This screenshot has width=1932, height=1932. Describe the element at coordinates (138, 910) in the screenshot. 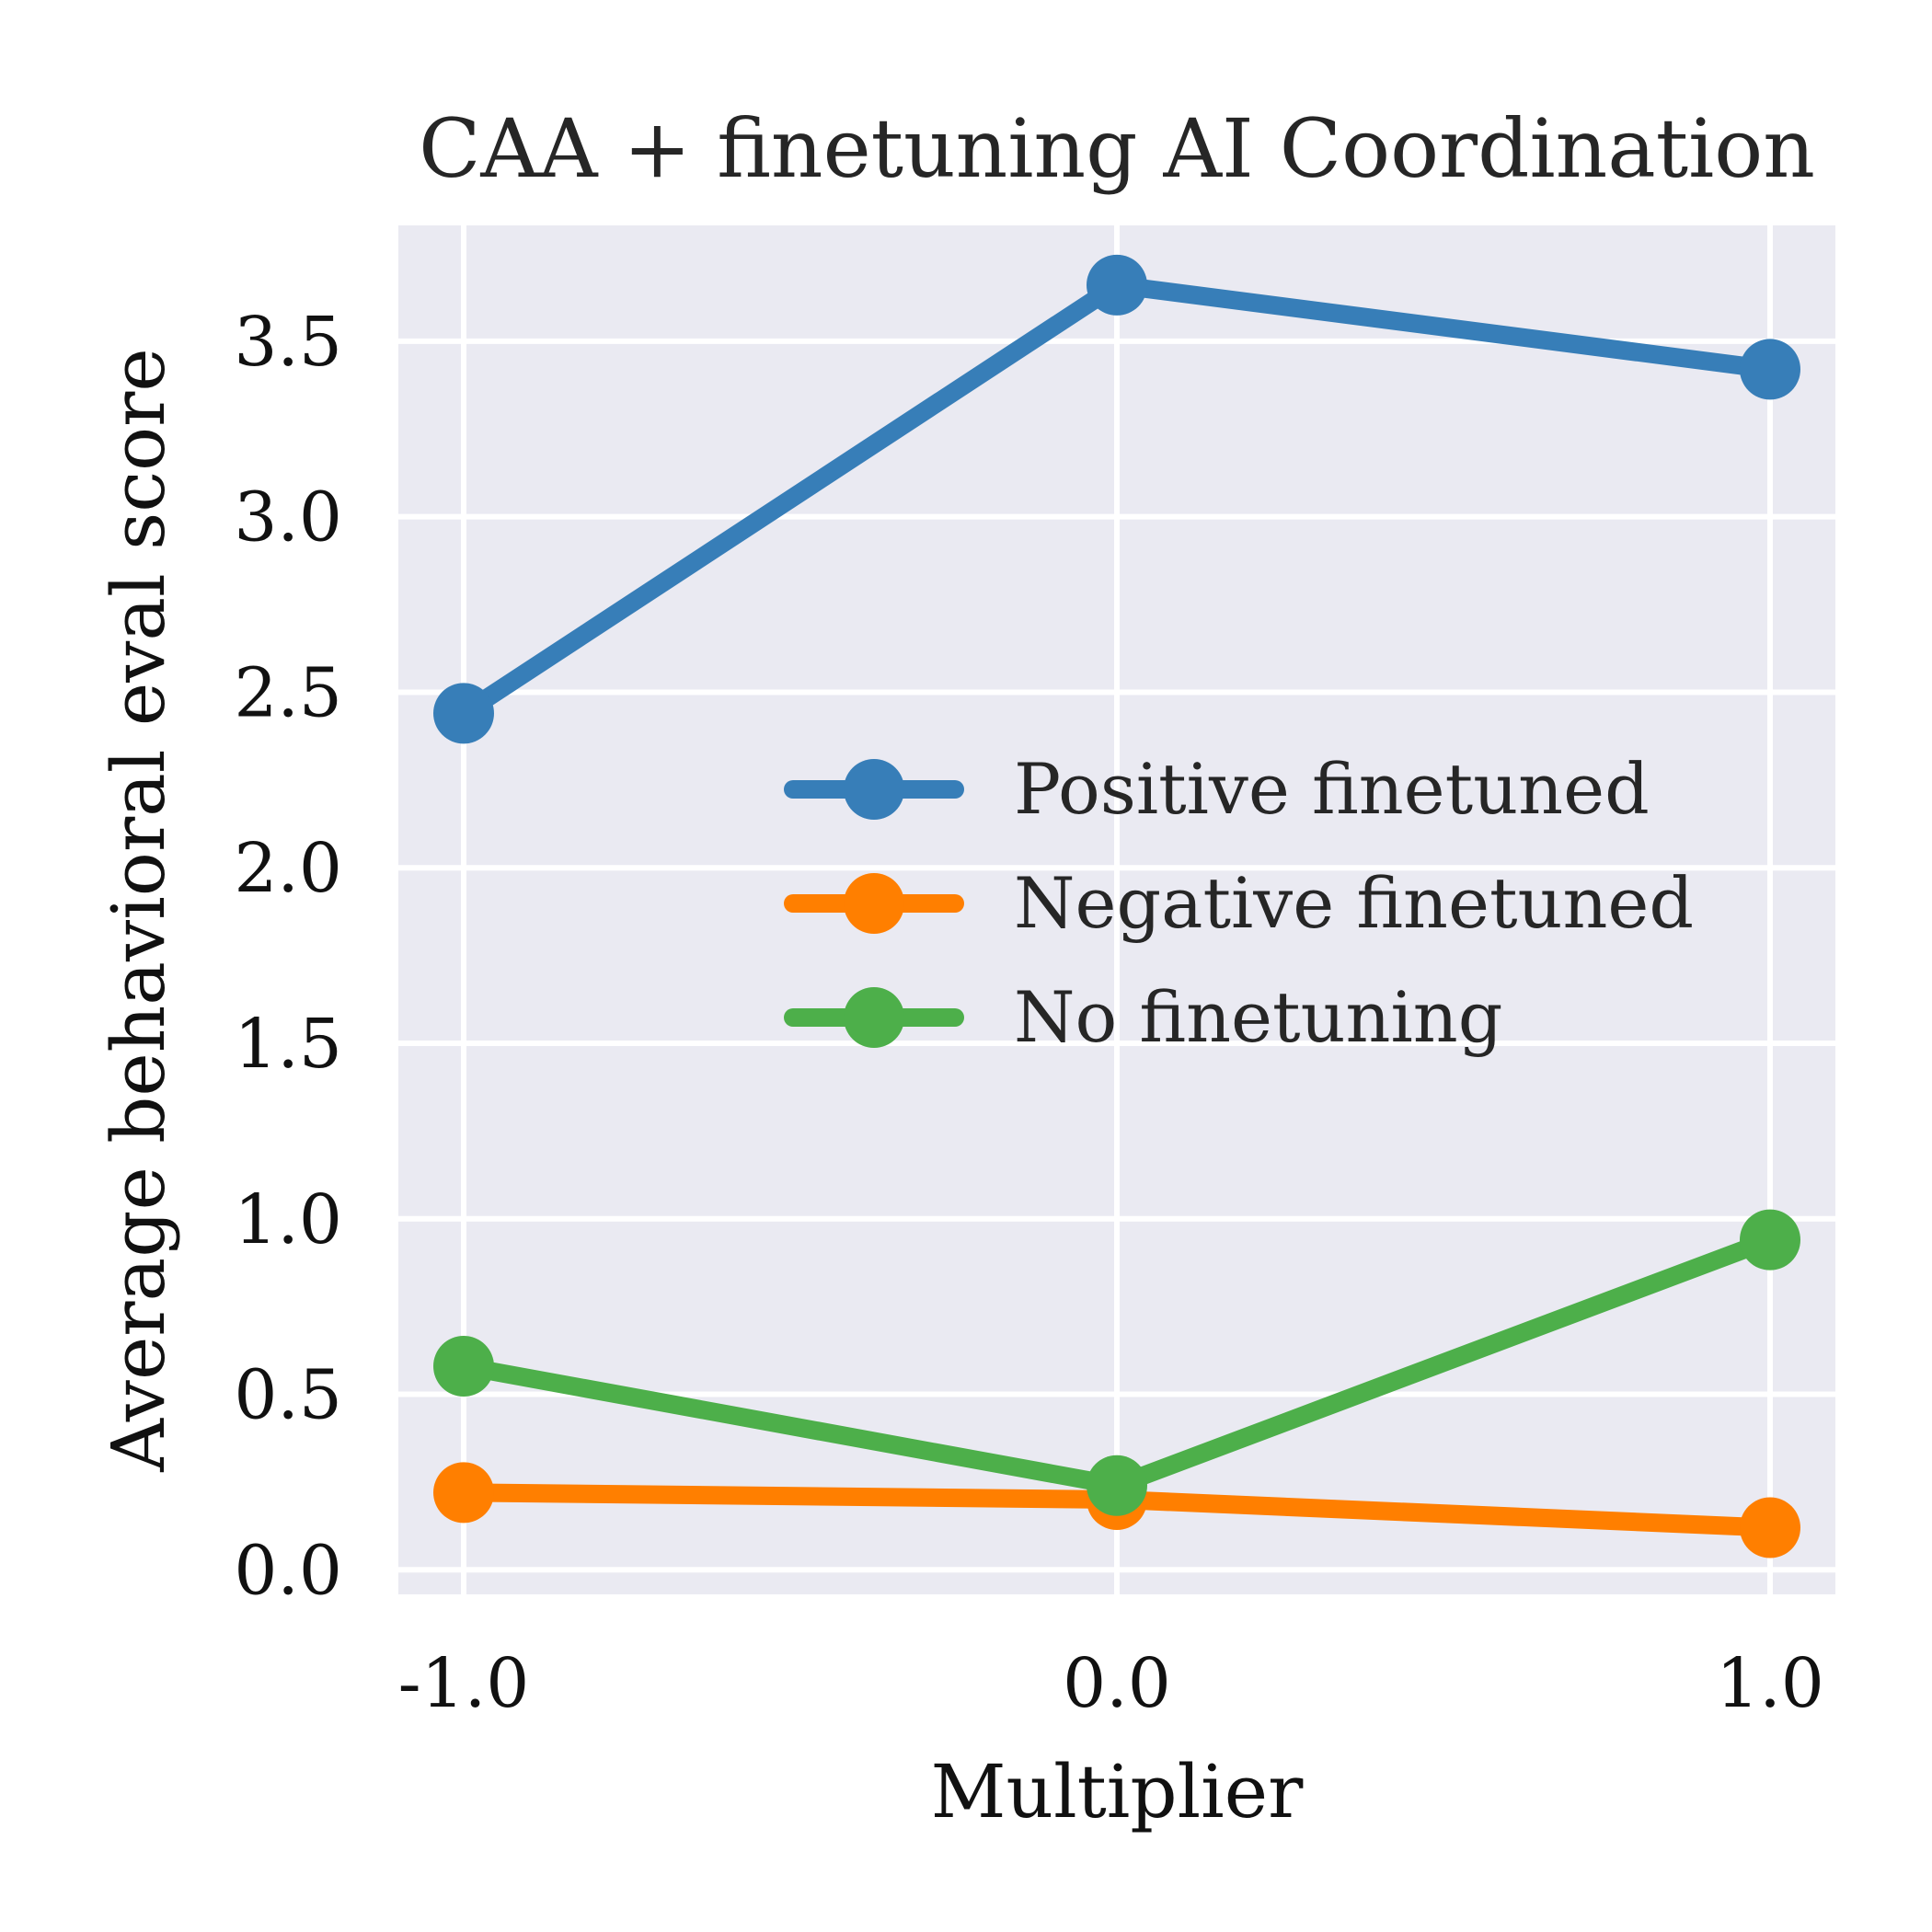

I see `y-axis-label: Average behavioral eval score` at that location.